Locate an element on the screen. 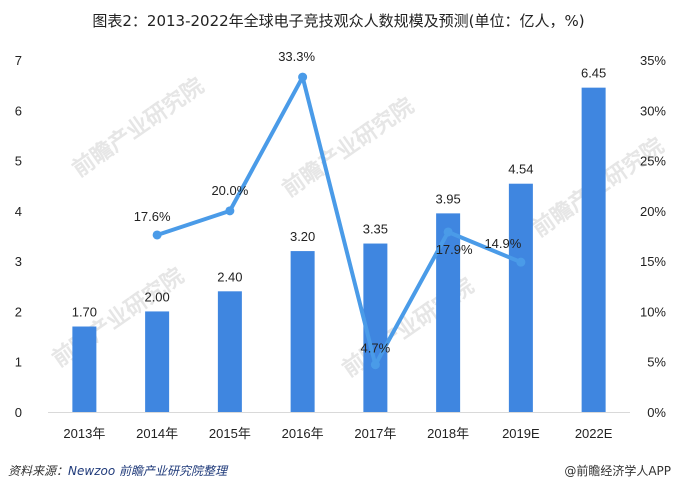 The image size is (677, 491). x-tick-label: 2022E is located at coordinates (594, 433).